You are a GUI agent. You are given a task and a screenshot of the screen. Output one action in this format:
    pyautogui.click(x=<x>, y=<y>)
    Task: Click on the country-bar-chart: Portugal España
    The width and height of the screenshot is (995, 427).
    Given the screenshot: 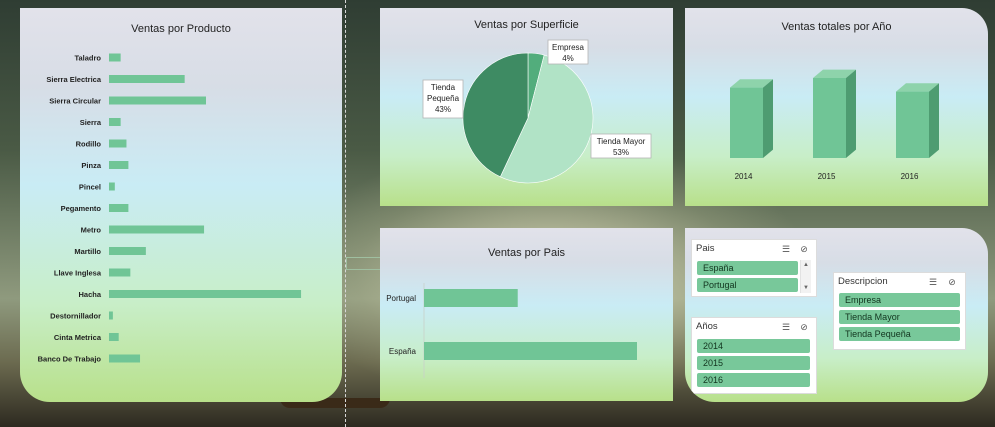 What is the action you would take?
    pyautogui.click(x=511, y=330)
    